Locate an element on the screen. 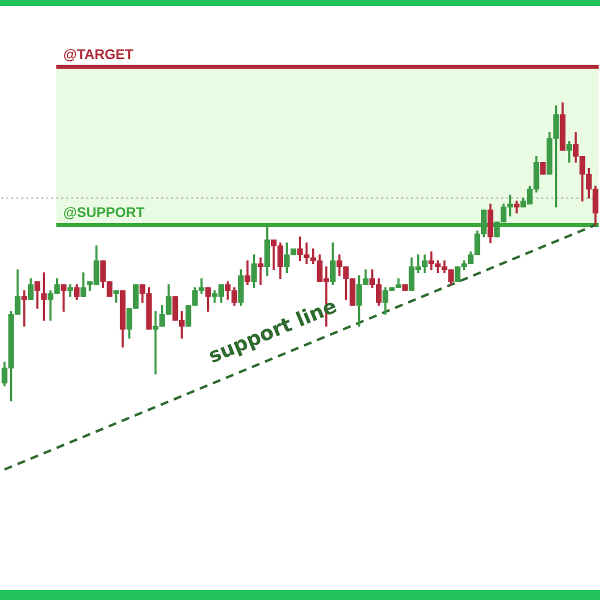  ref-line-label: @SUPPORT is located at coordinates (104, 212).